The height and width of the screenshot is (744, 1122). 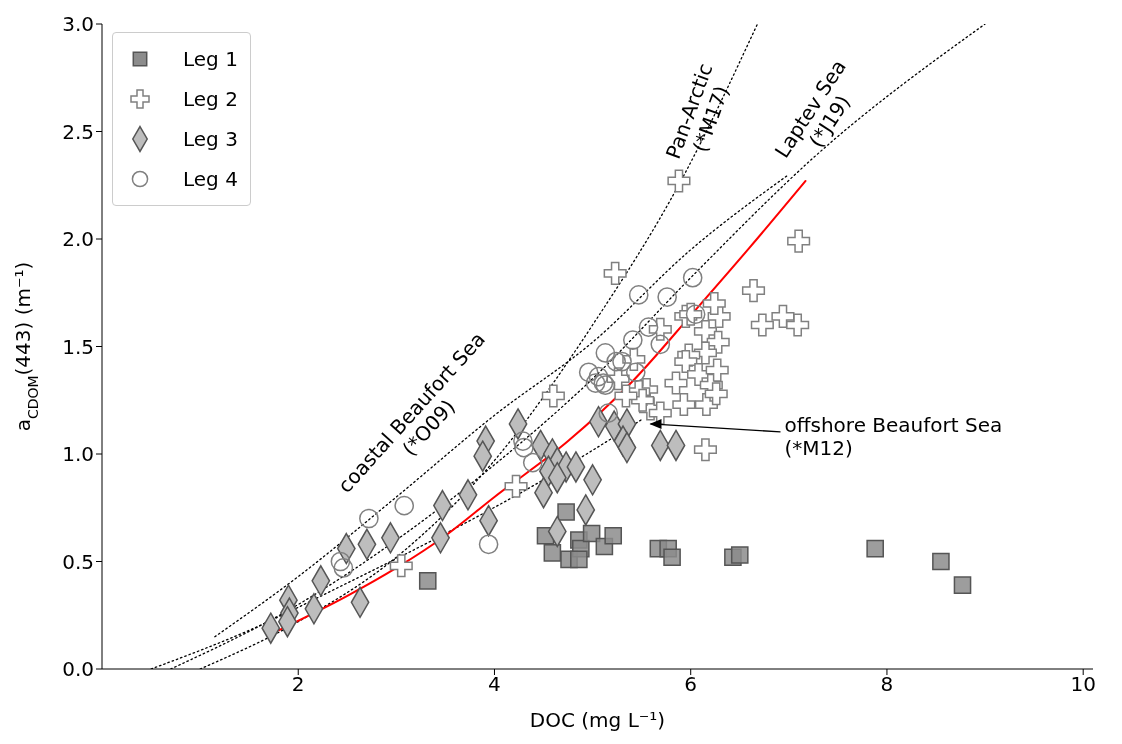 What do you see at coordinates (78, 131) in the screenshot?
I see `y-tick-label: 2.5` at bounding box center [78, 131].